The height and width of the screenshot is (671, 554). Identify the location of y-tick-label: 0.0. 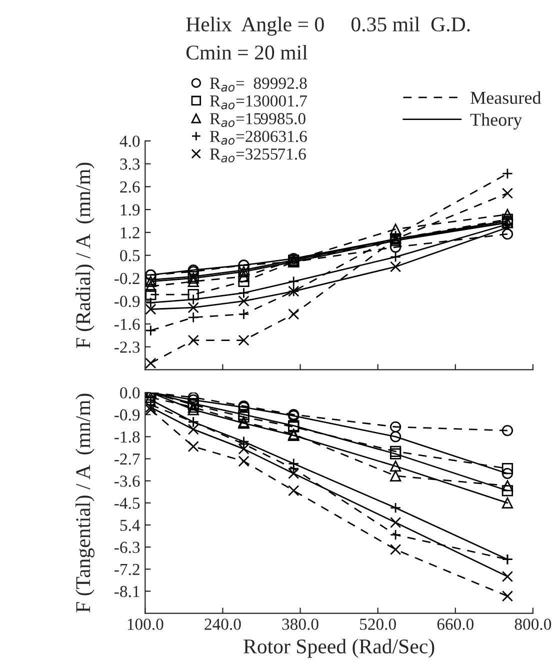
(130, 393).